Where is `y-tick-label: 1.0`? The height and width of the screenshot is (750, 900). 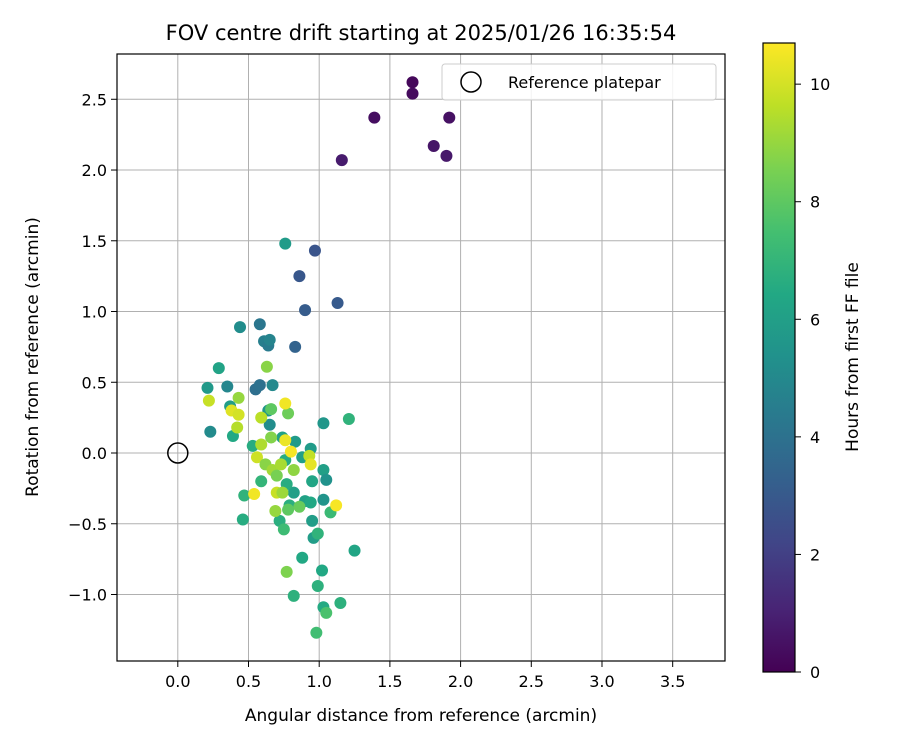 y-tick-label: 1.0 is located at coordinates (94, 312).